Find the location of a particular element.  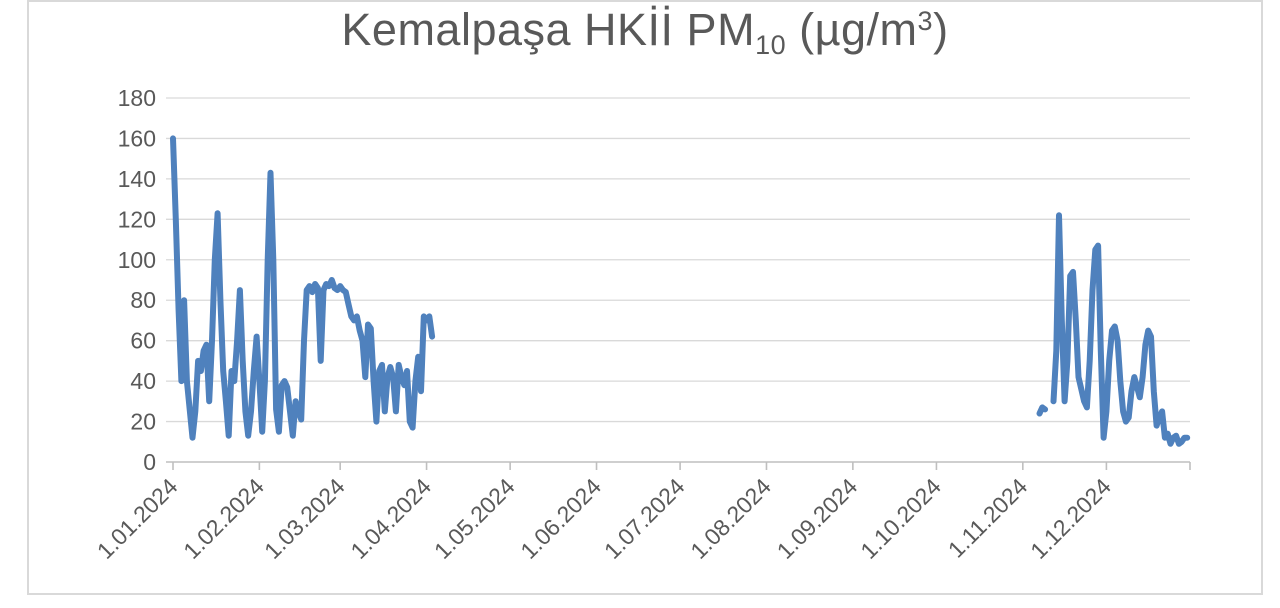

x-tick-label: 1.08.2024 is located at coordinates (730, 518).